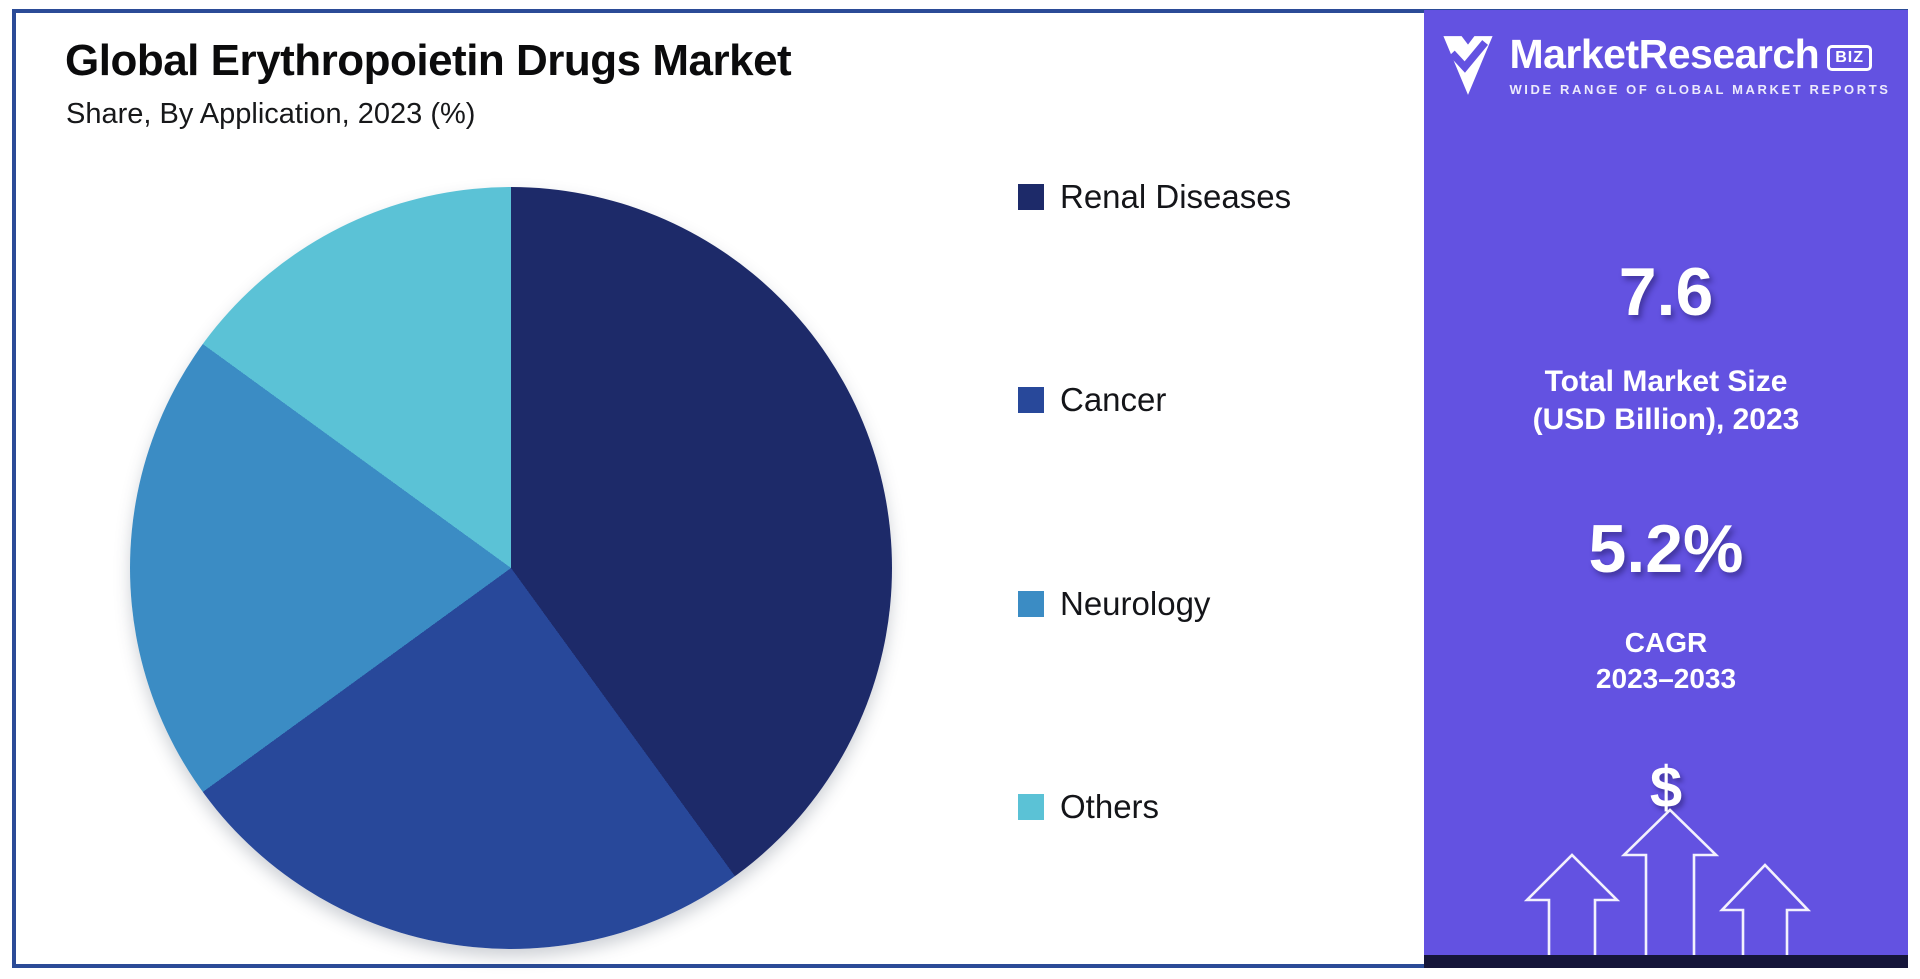 Image resolution: width=1920 pixels, height=979 pixels. What do you see at coordinates (1113, 400) in the screenshot?
I see `legend-label: Cancer` at bounding box center [1113, 400].